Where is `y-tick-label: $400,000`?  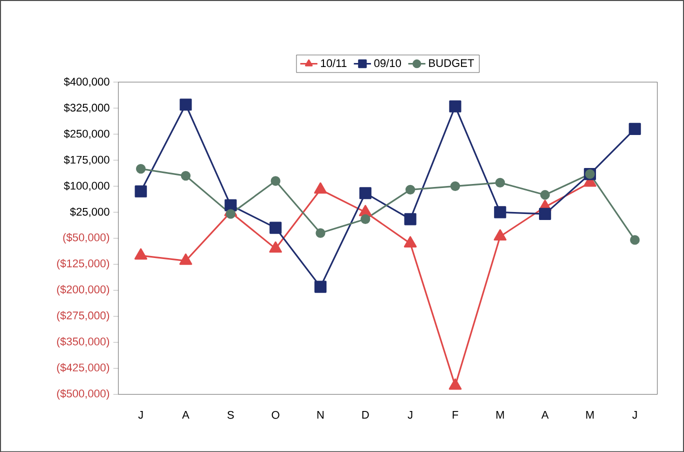 y-tick-label: $400,000 is located at coordinates (87, 82).